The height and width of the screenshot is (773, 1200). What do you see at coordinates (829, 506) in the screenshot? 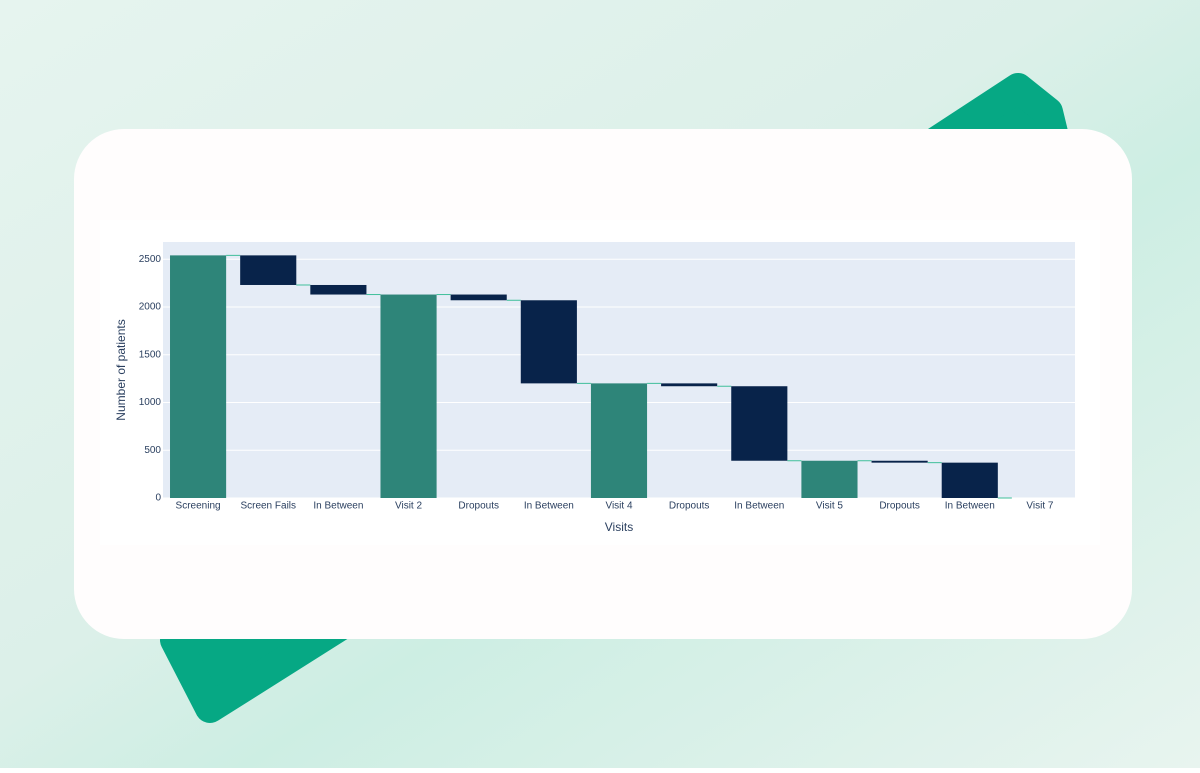
I see `x-tick-label: Visit 5` at bounding box center [829, 506].